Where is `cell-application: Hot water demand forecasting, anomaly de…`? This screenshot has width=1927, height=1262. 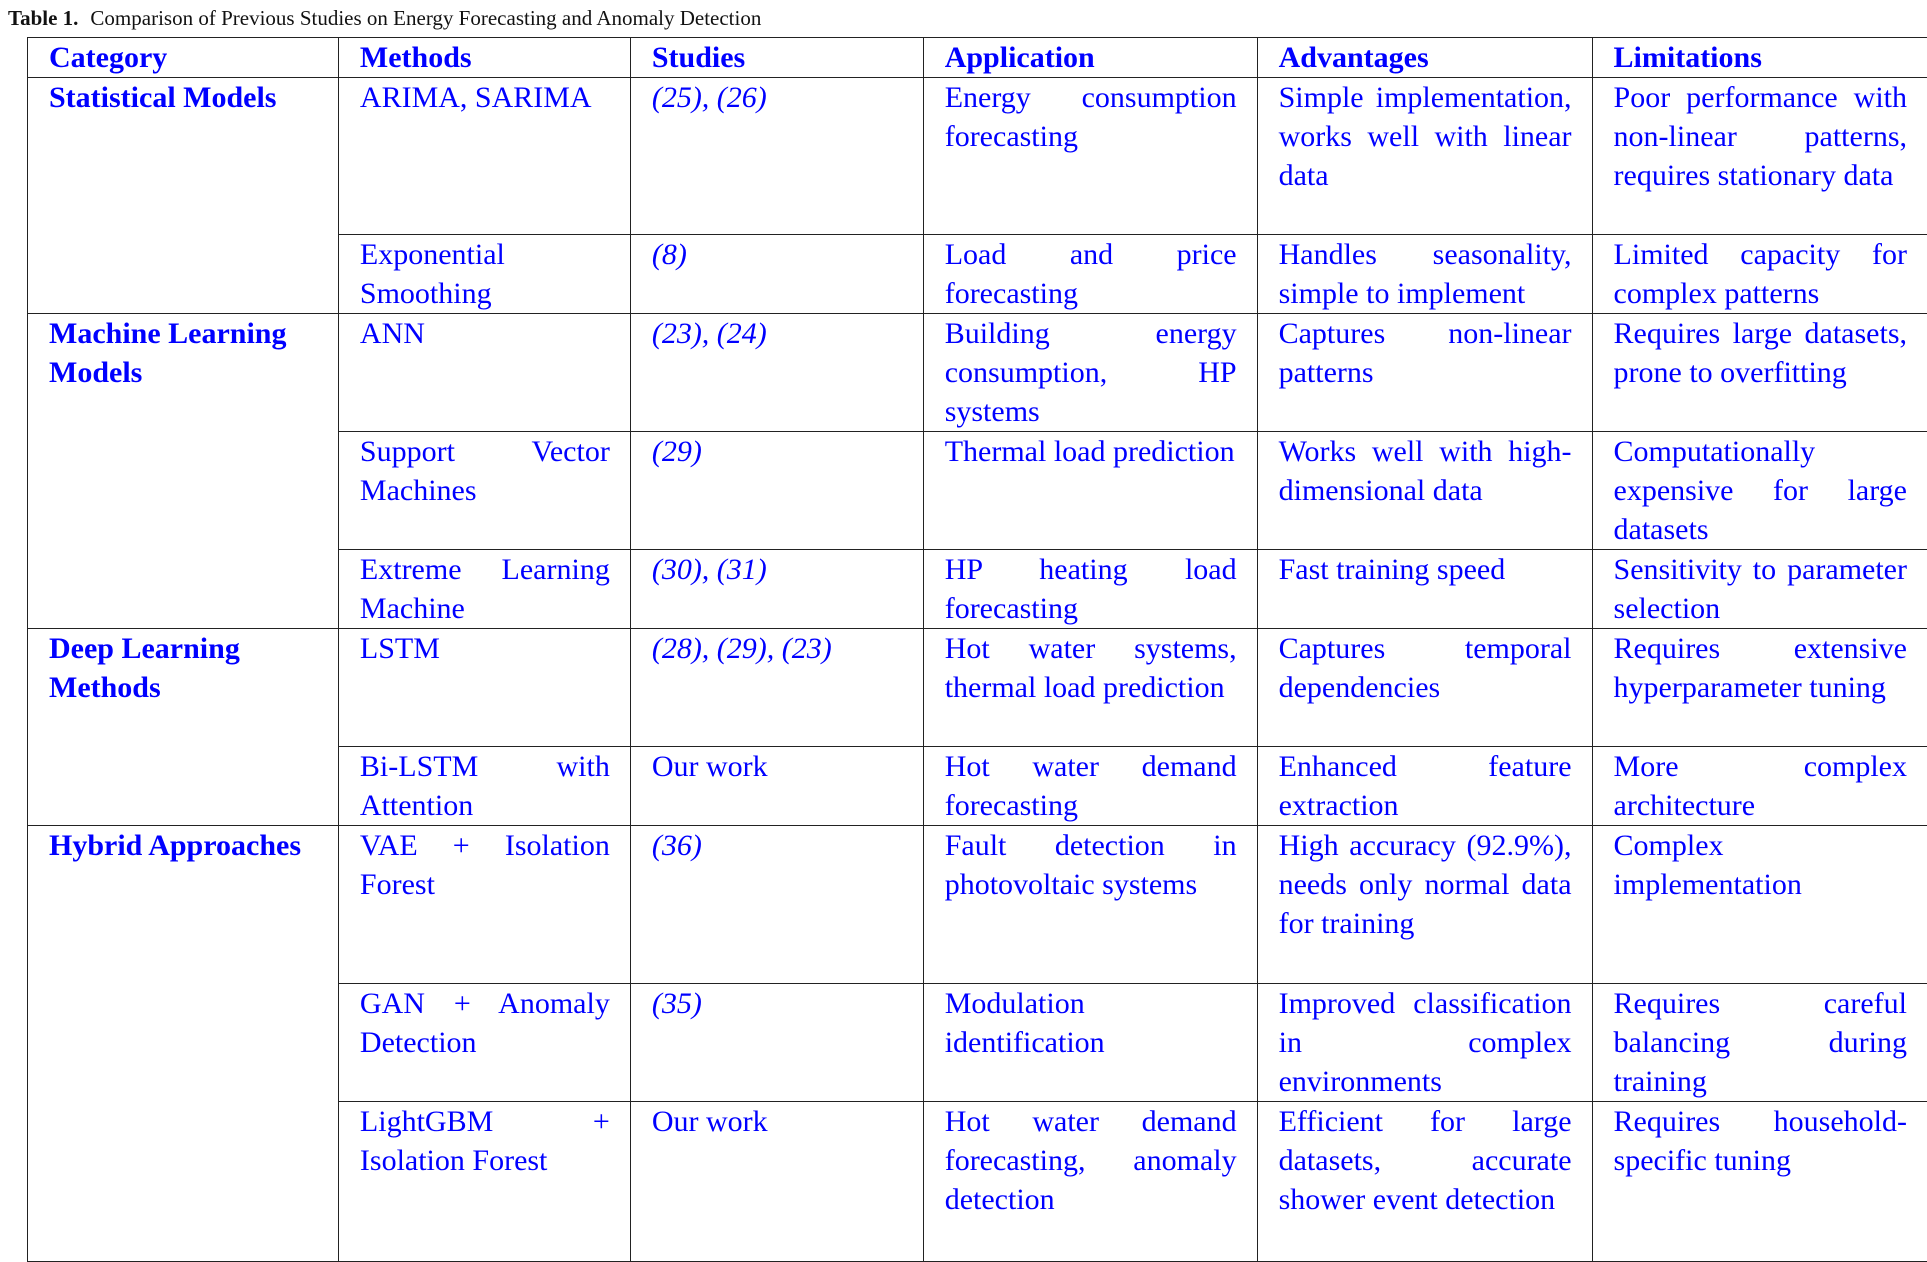 cell-application: Hot water demand forecasting, anomaly de… is located at coordinates (1090, 1182).